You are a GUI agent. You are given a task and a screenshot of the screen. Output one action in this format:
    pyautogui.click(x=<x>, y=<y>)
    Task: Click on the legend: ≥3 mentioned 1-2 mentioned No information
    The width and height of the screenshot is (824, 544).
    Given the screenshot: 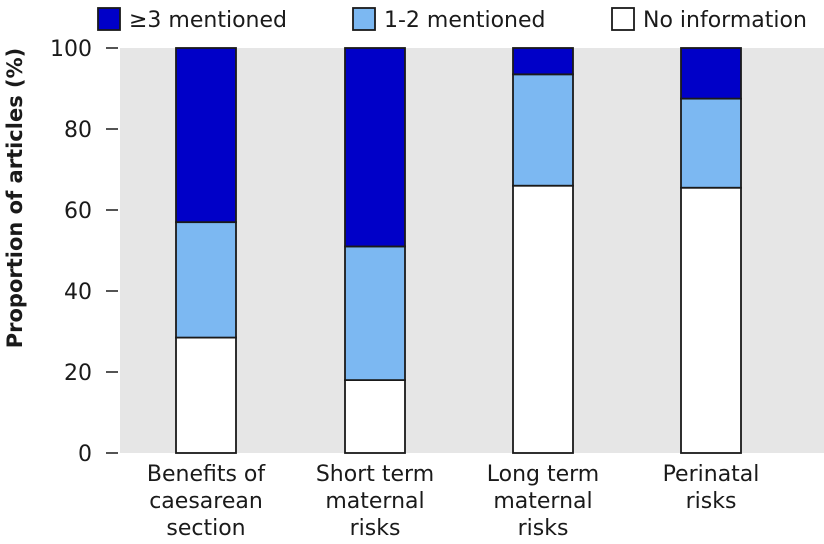 What is the action you would take?
    pyautogui.click(x=452, y=20)
    